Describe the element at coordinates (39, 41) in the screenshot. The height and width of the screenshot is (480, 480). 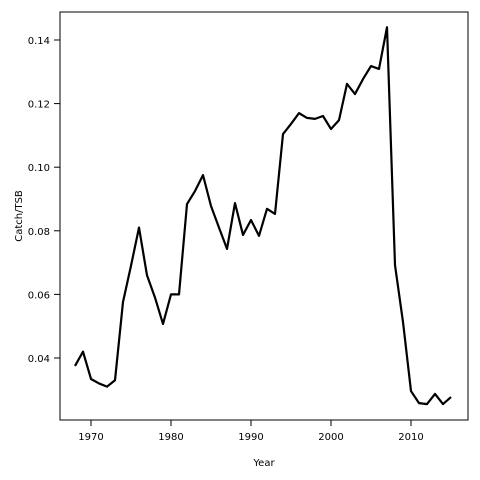
I see `y-tick-label: 0.14` at that location.